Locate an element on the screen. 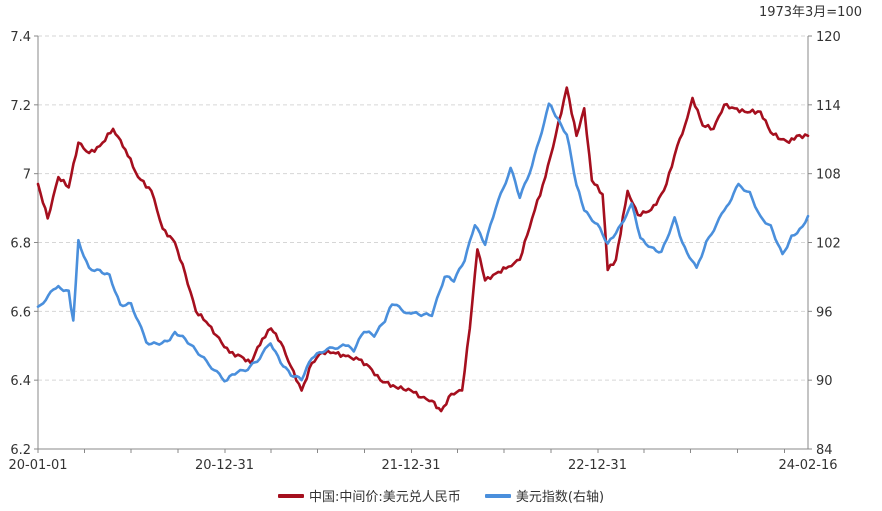  legend-item-dxy: 美元指数(右轴) is located at coordinates (544, 495).